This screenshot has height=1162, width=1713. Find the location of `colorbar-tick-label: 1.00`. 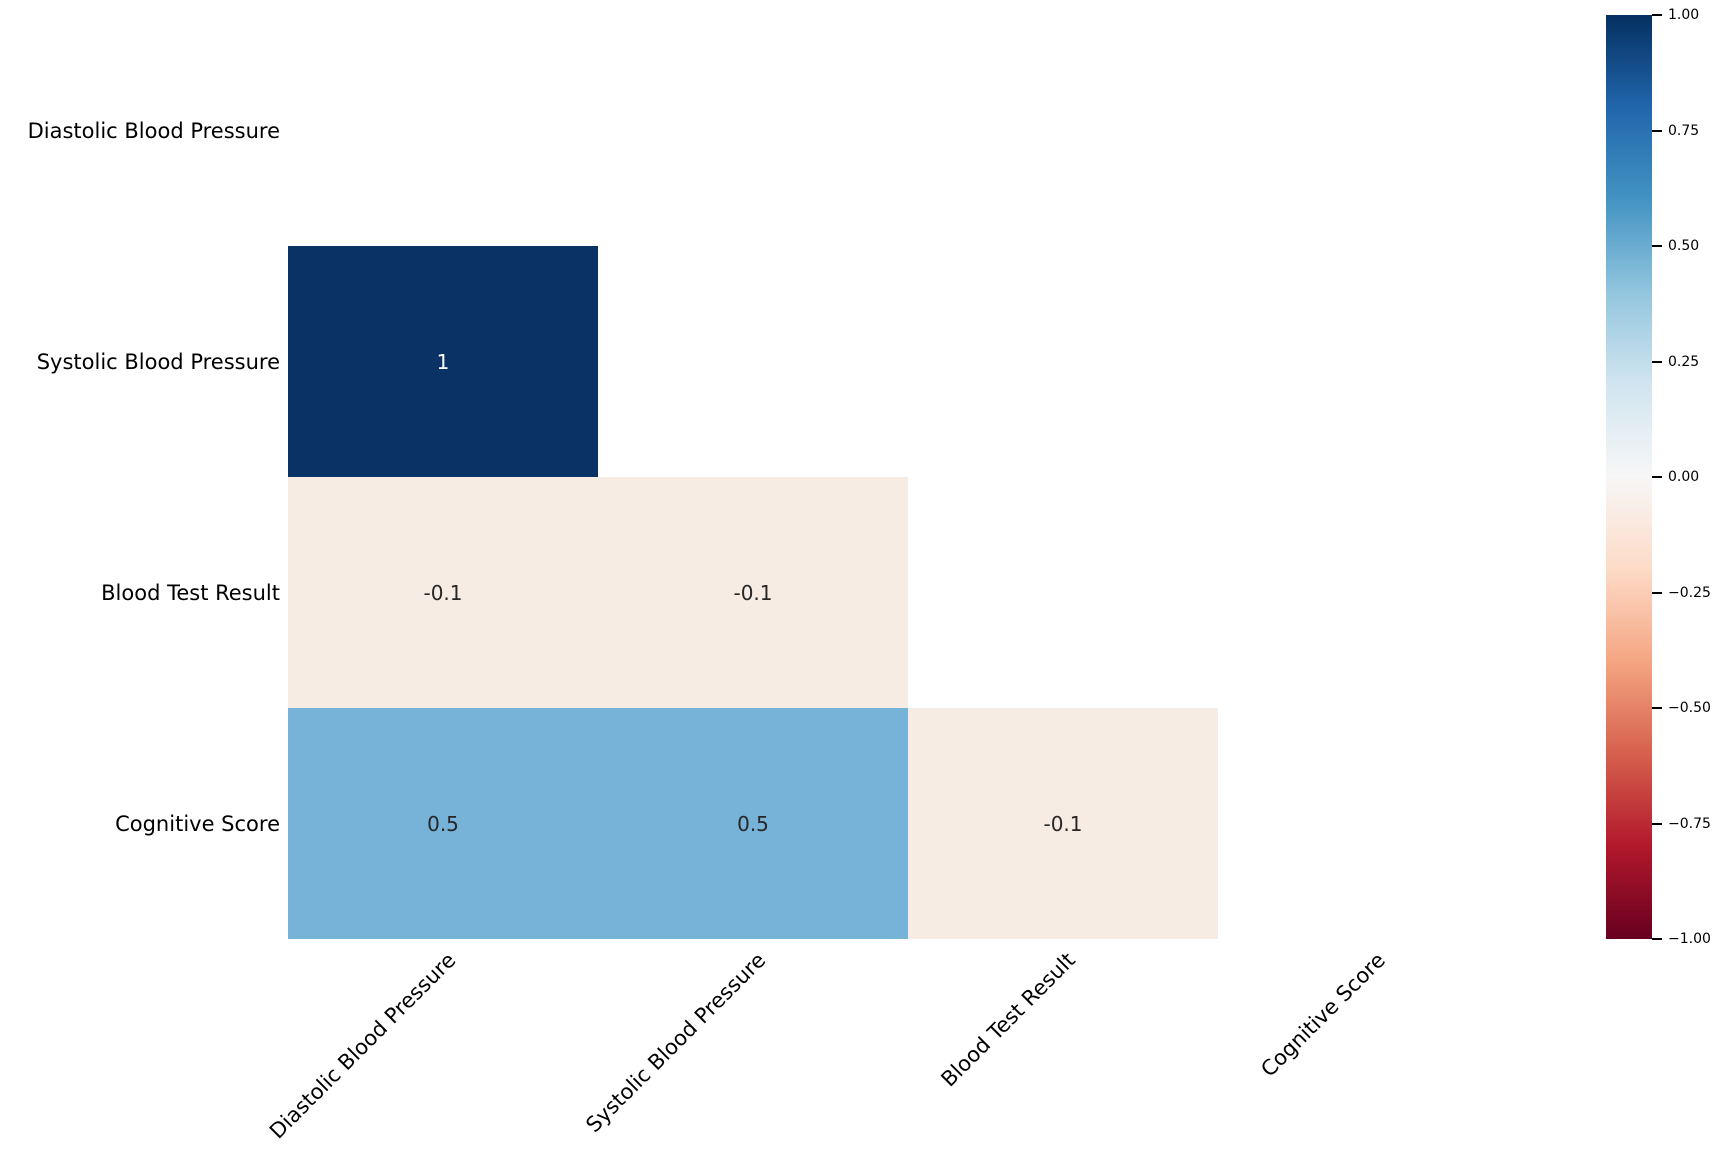

colorbar-tick-label: 1.00 is located at coordinates (1684, 15).